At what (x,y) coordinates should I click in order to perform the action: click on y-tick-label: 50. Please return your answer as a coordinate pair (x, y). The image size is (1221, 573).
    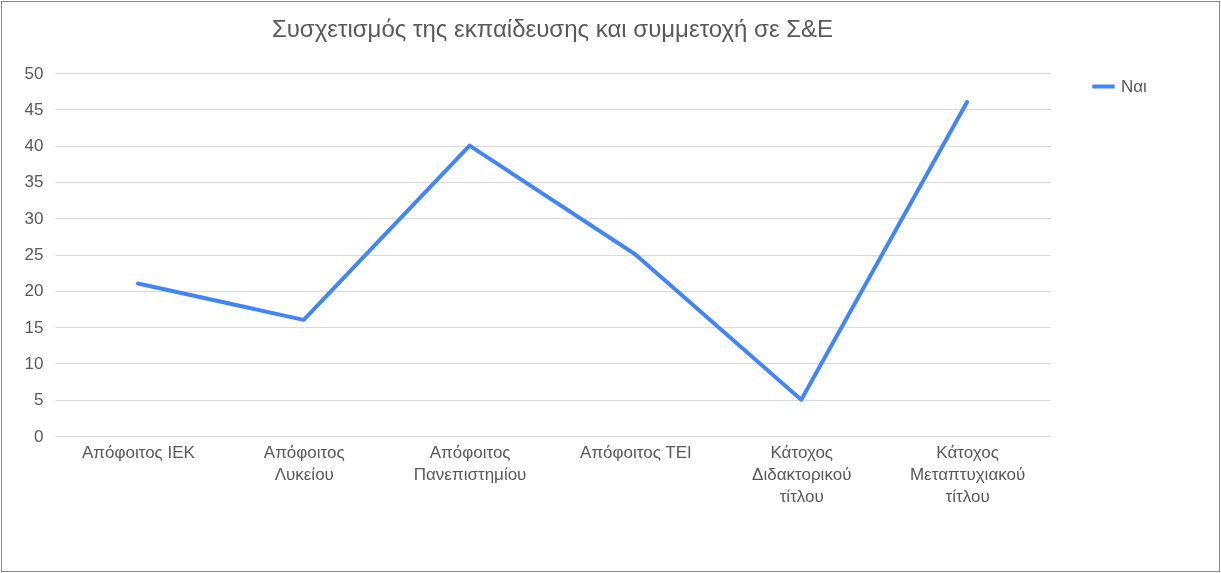
    Looking at the image, I should click on (34, 73).